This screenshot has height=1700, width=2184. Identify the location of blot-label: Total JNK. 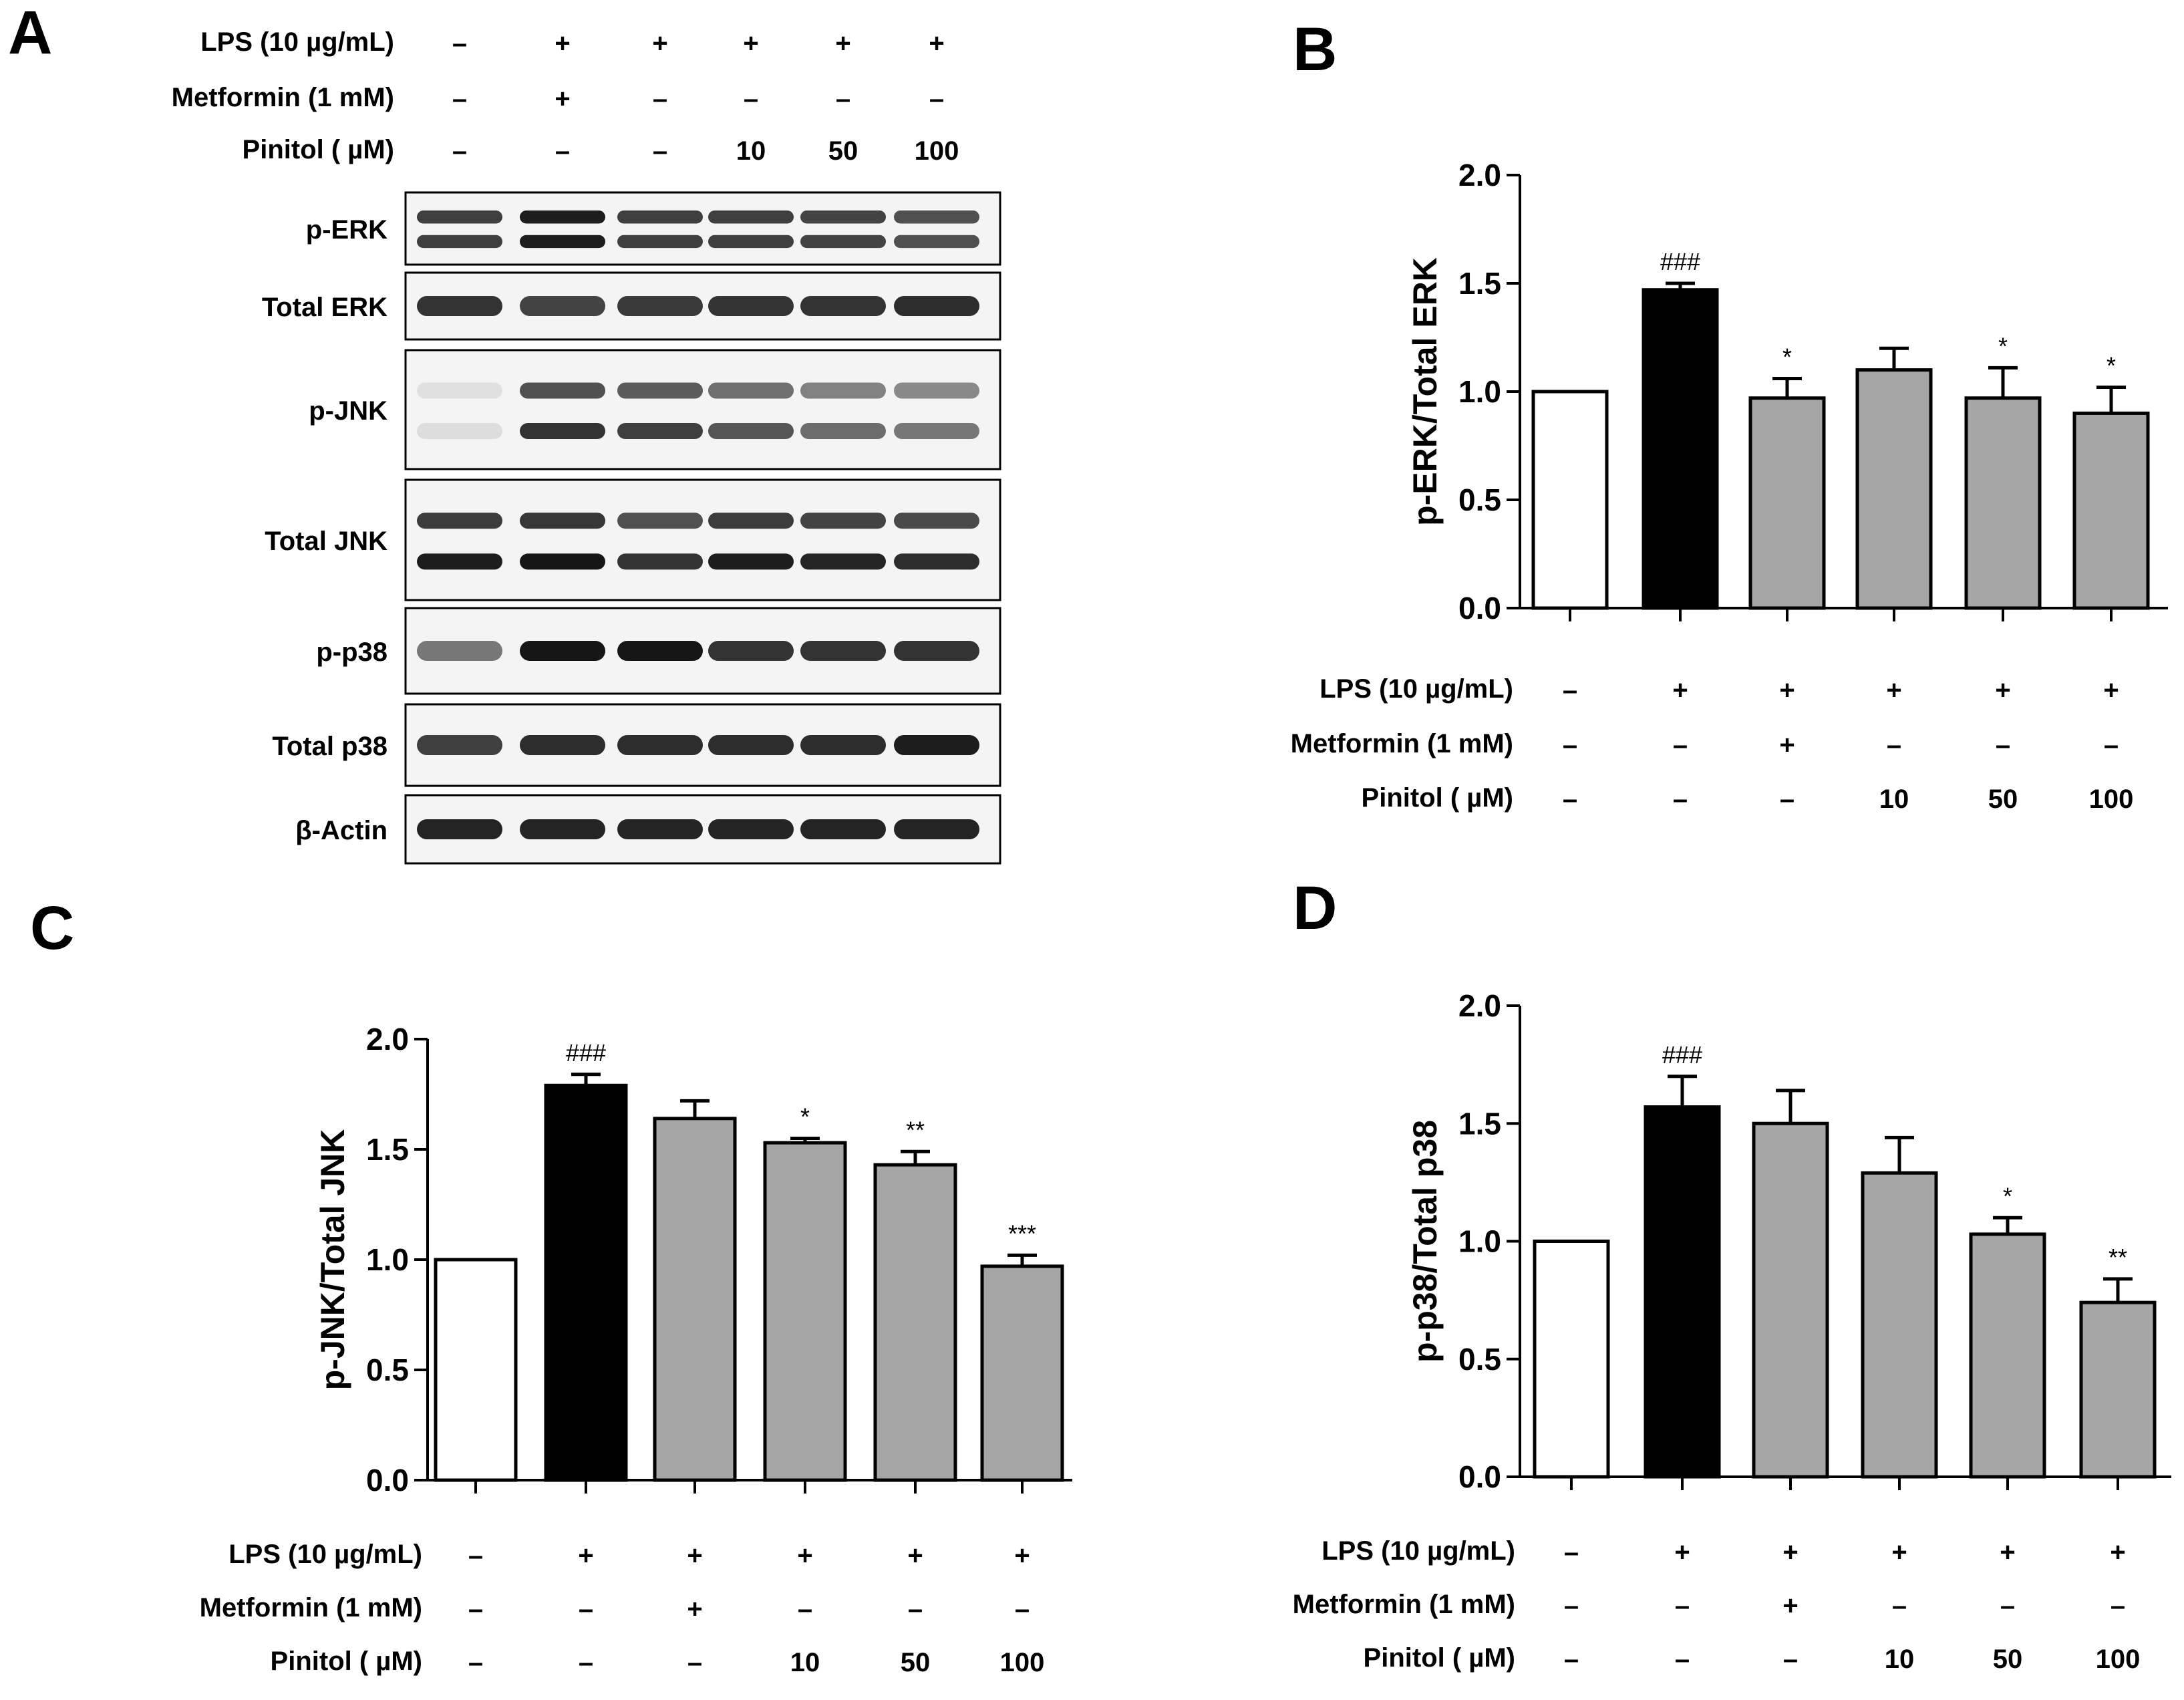
(326, 541).